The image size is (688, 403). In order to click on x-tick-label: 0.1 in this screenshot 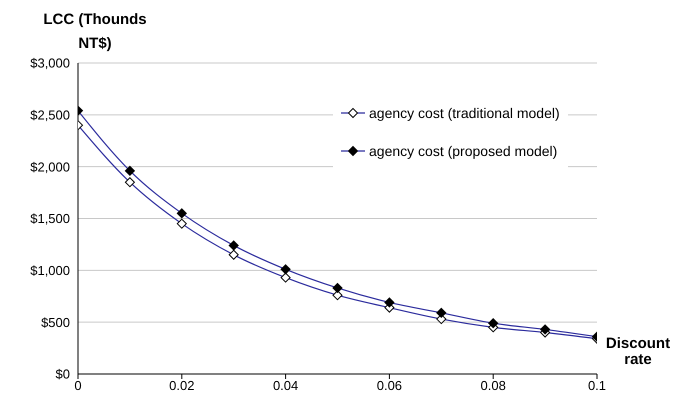, I will do `click(597, 386)`.